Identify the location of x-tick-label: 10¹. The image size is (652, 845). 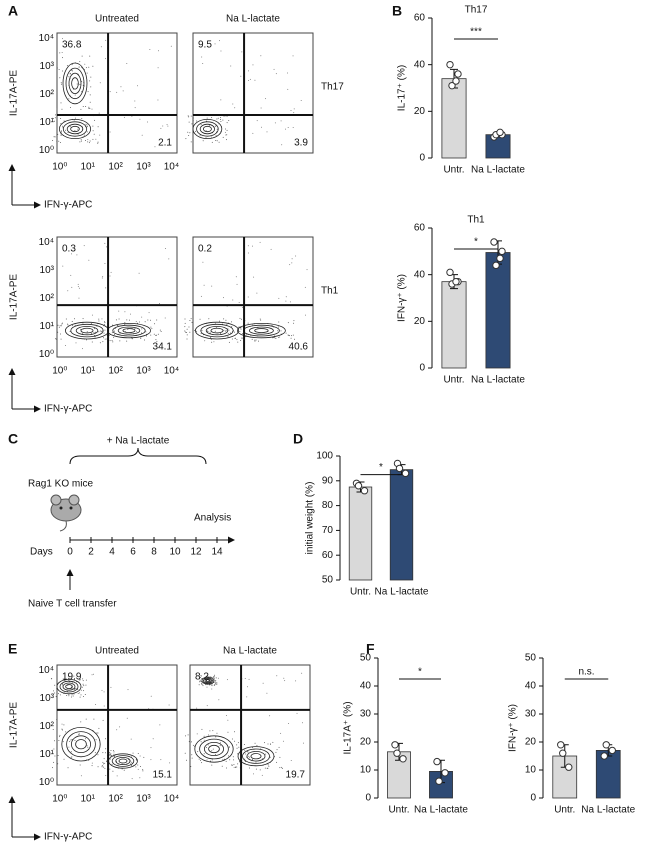
(87, 371).